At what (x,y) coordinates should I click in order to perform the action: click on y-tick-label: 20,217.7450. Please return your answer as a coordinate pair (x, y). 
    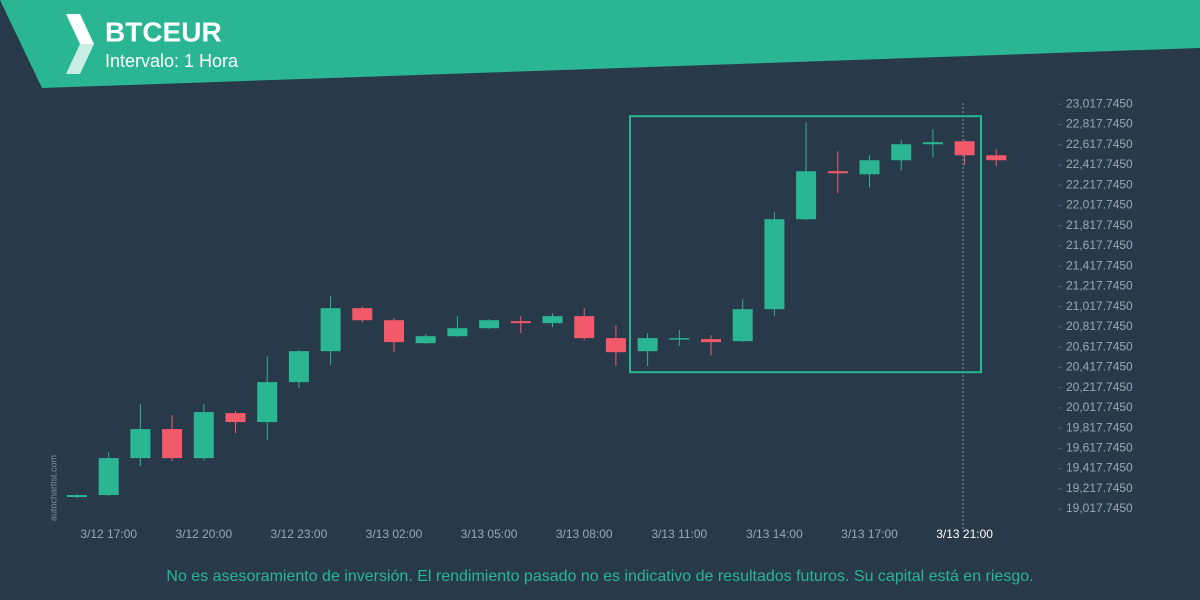
    Looking at the image, I should click on (1099, 387).